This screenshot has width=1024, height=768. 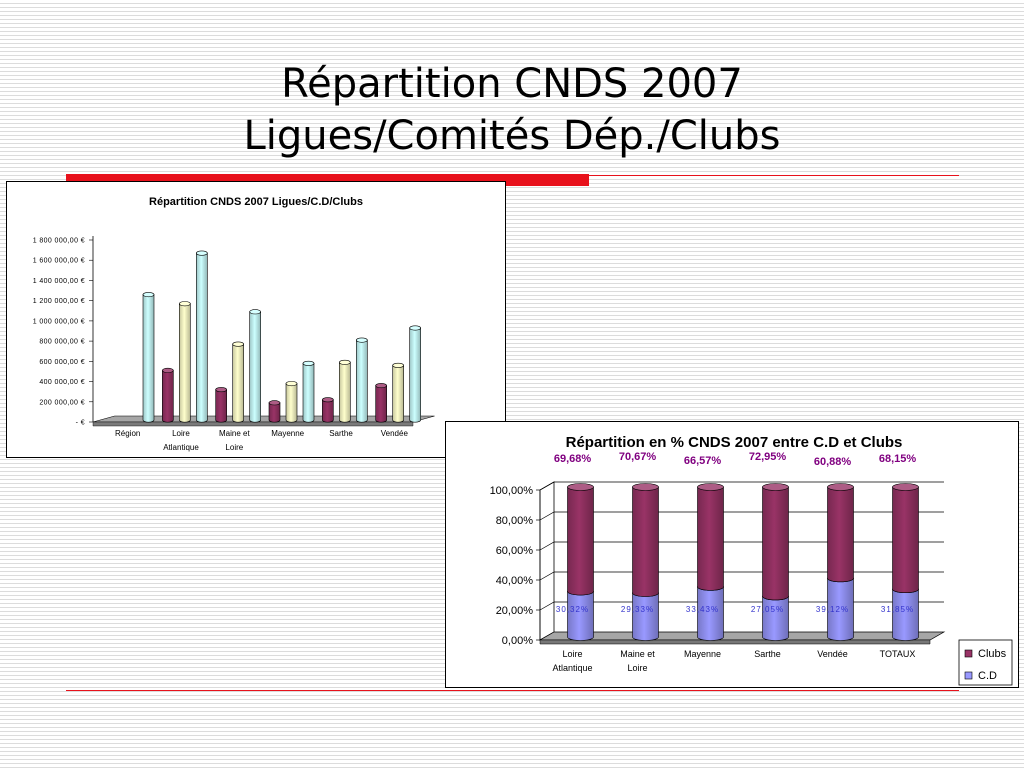 I want to click on percent-y-tick-label: 20,00%, so click(x=515, y=611).